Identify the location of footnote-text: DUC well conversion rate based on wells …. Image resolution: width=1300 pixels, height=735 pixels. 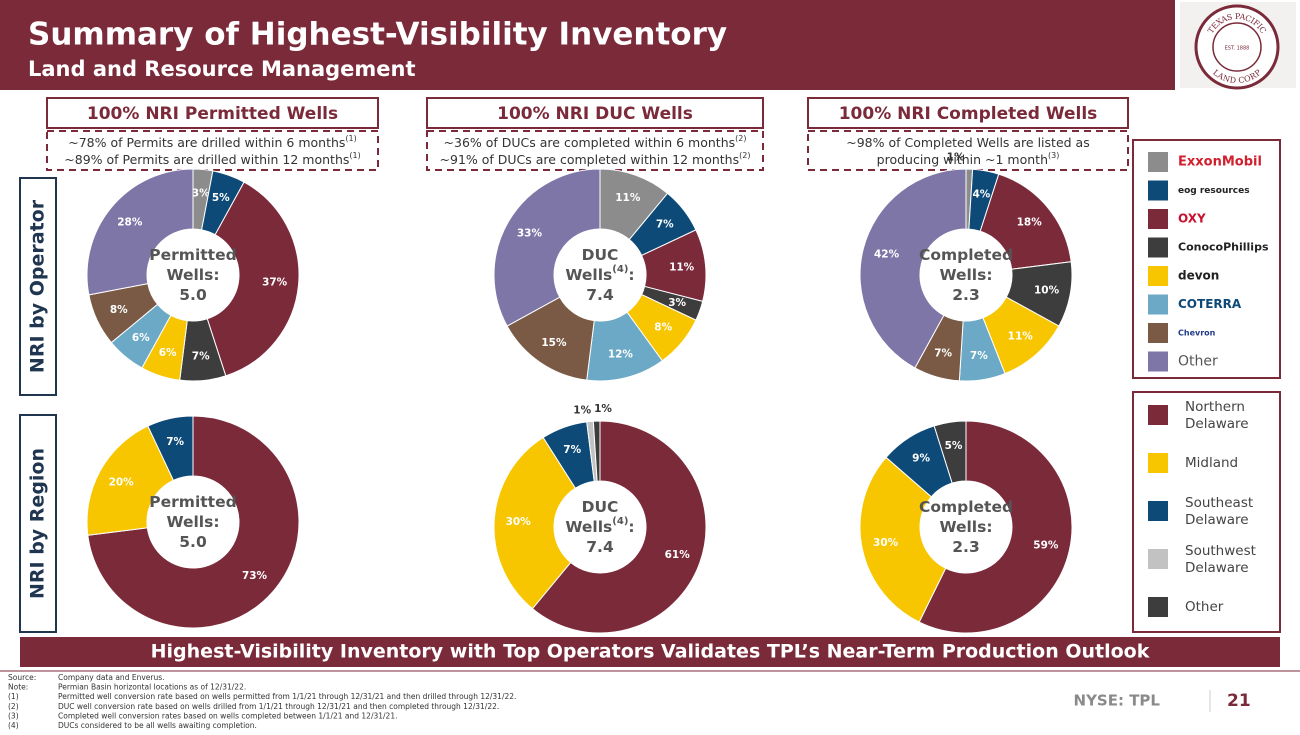
(278, 706).